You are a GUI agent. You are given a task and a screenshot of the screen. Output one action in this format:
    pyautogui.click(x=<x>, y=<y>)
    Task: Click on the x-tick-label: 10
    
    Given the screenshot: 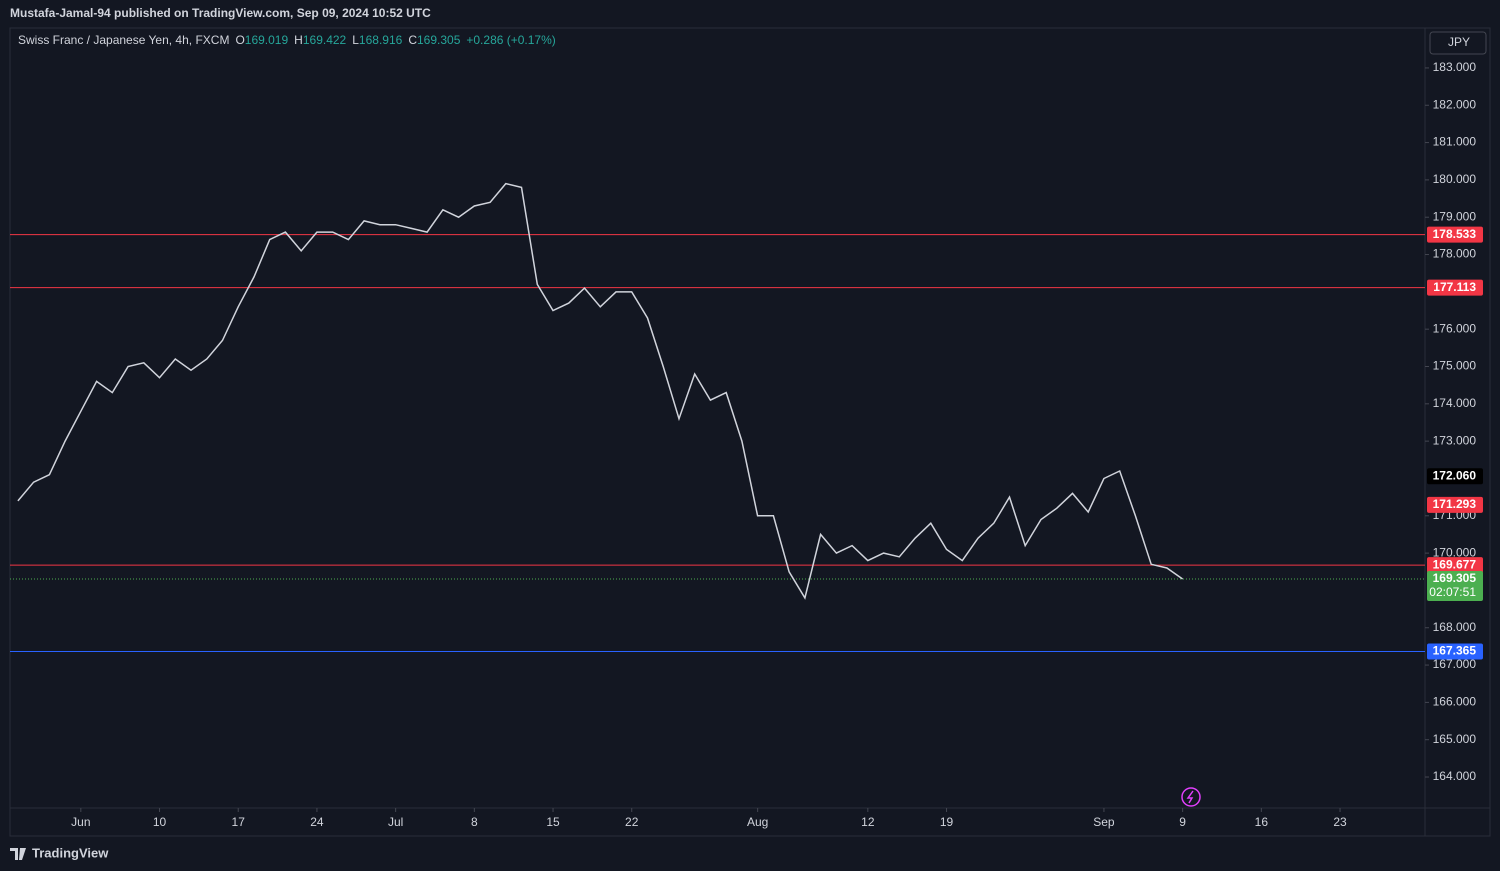 What is the action you would take?
    pyautogui.click(x=160, y=822)
    